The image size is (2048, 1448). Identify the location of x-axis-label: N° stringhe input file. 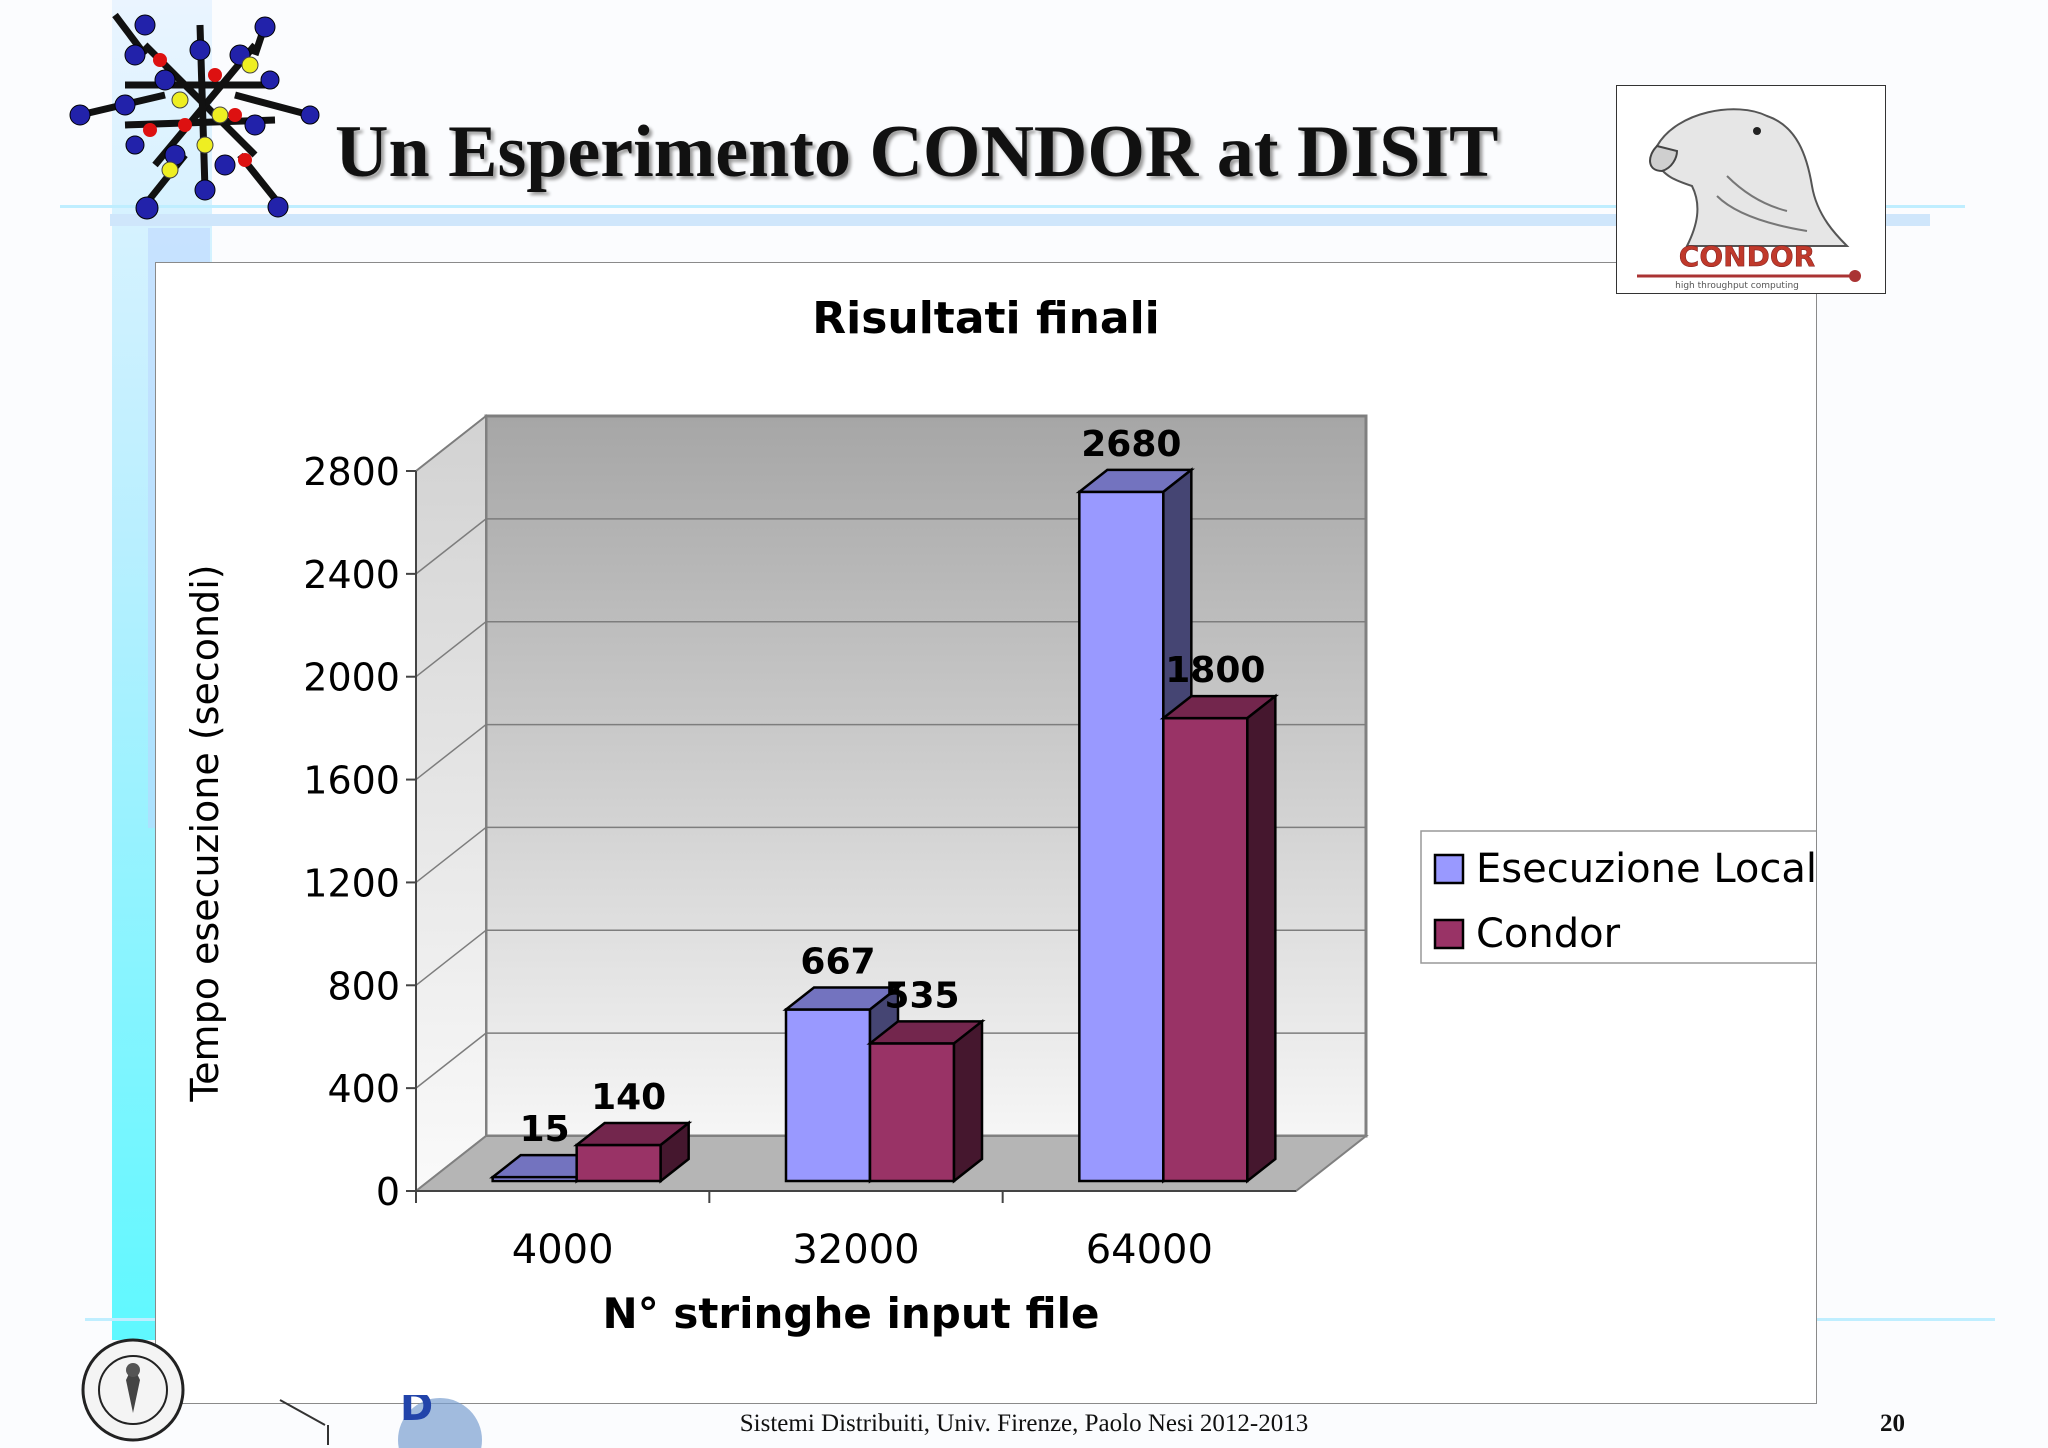
(851, 1313).